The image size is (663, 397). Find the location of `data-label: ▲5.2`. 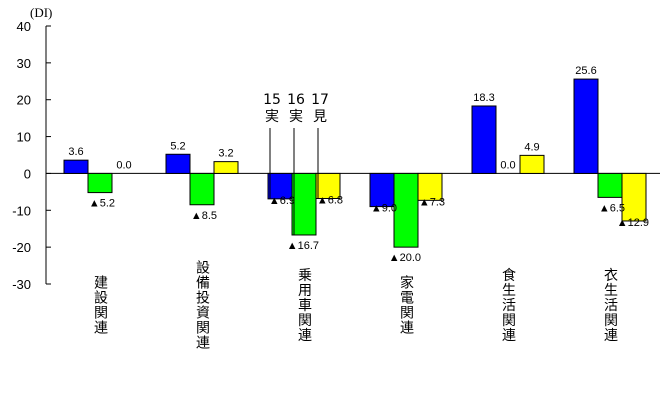

data-label: ▲5.2 is located at coordinates (102, 204).